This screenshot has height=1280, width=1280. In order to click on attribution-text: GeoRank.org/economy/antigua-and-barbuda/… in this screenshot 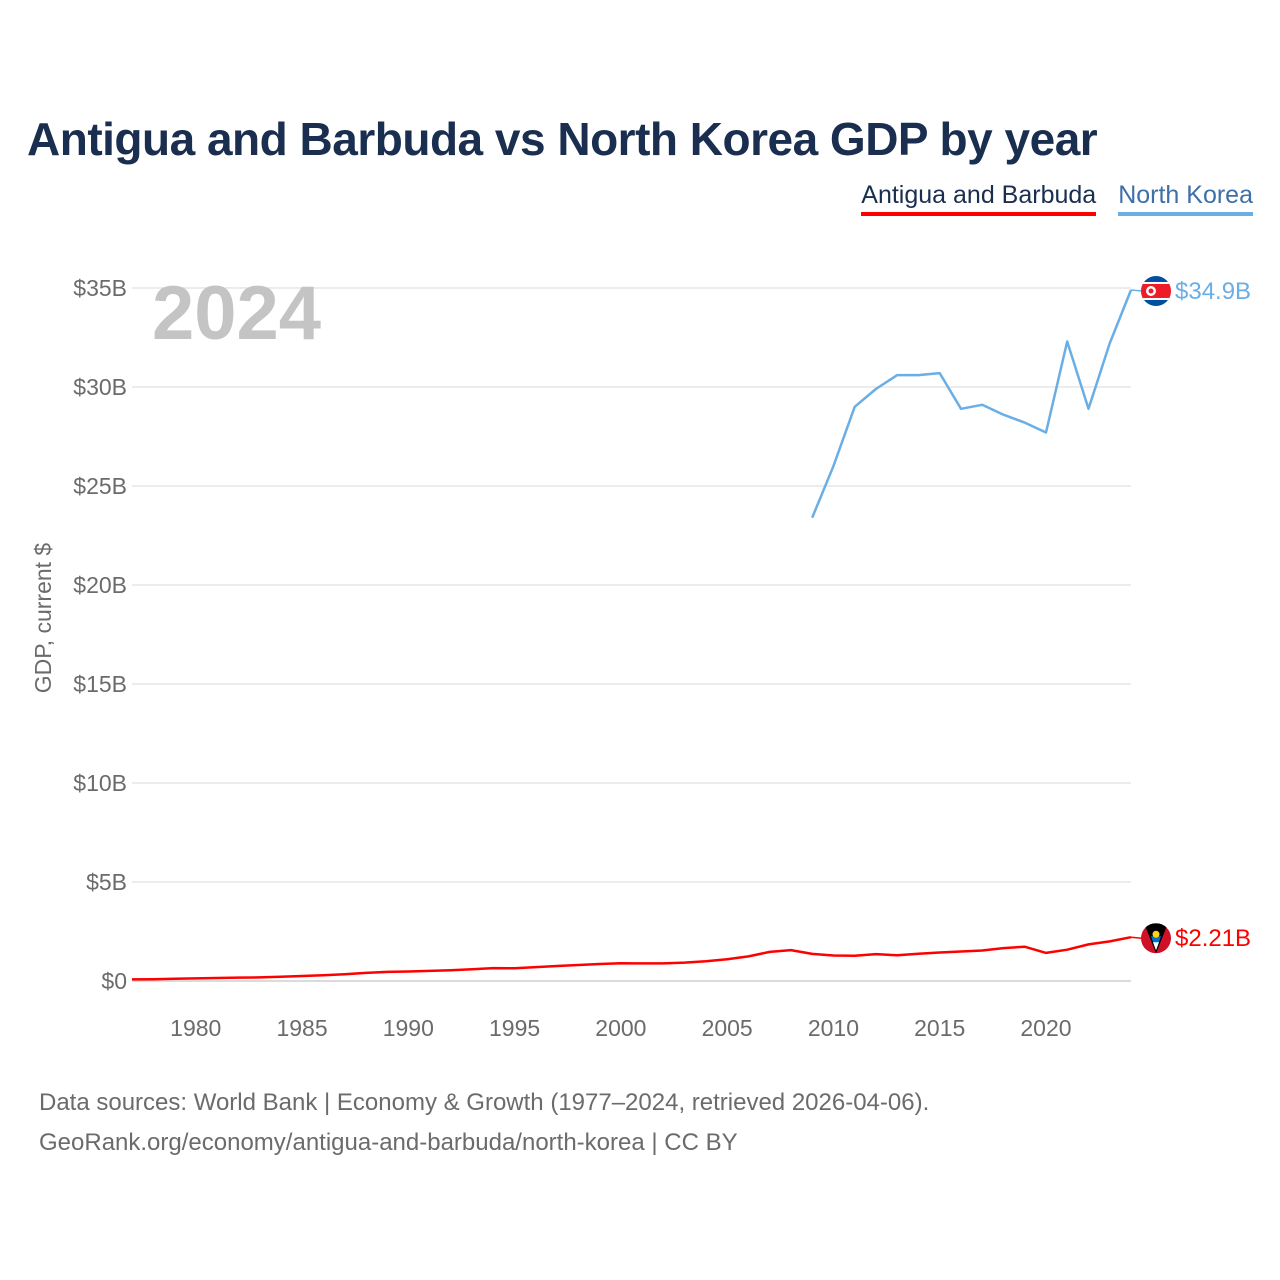, I will do `click(388, 1142)`.